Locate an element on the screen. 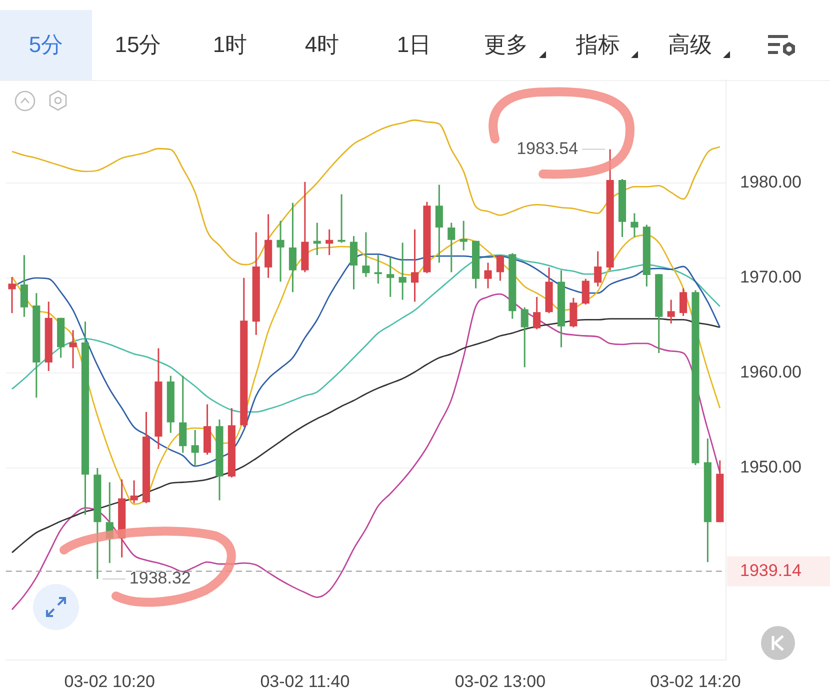 The width and height of the screenshot is (830, 698). y-tick-label: 1970.00 is located at coordinates (771, 277).